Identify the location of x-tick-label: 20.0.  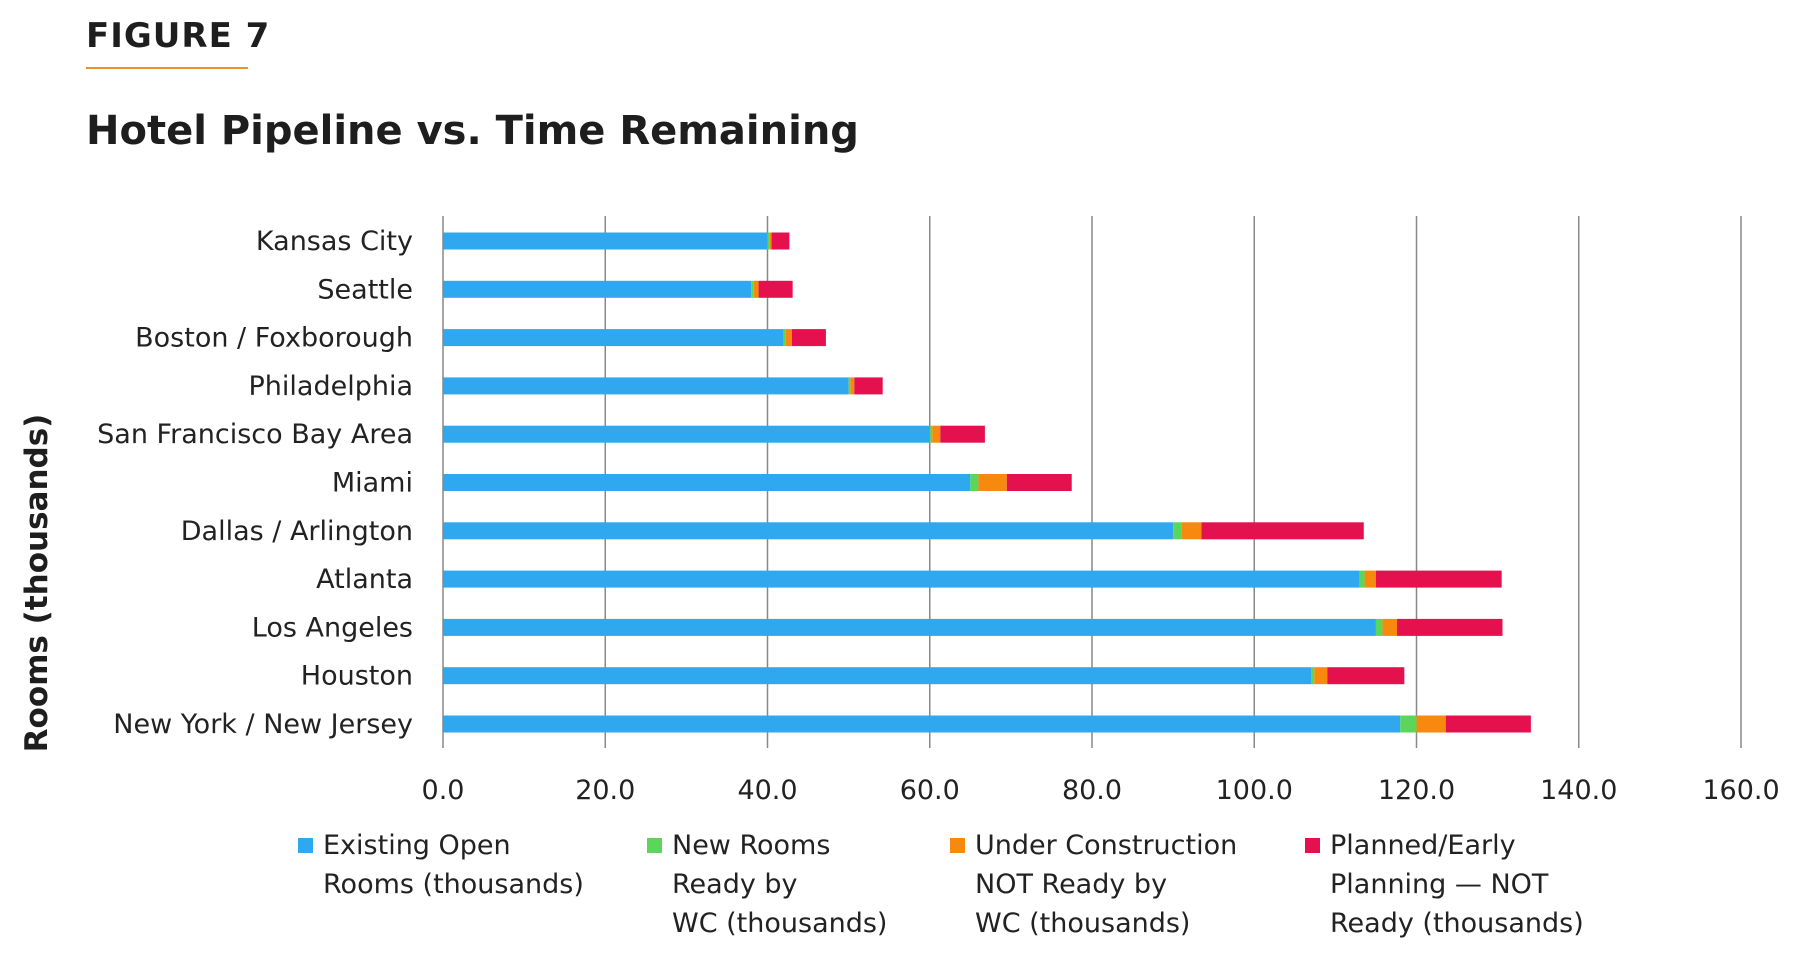
(605, 790).